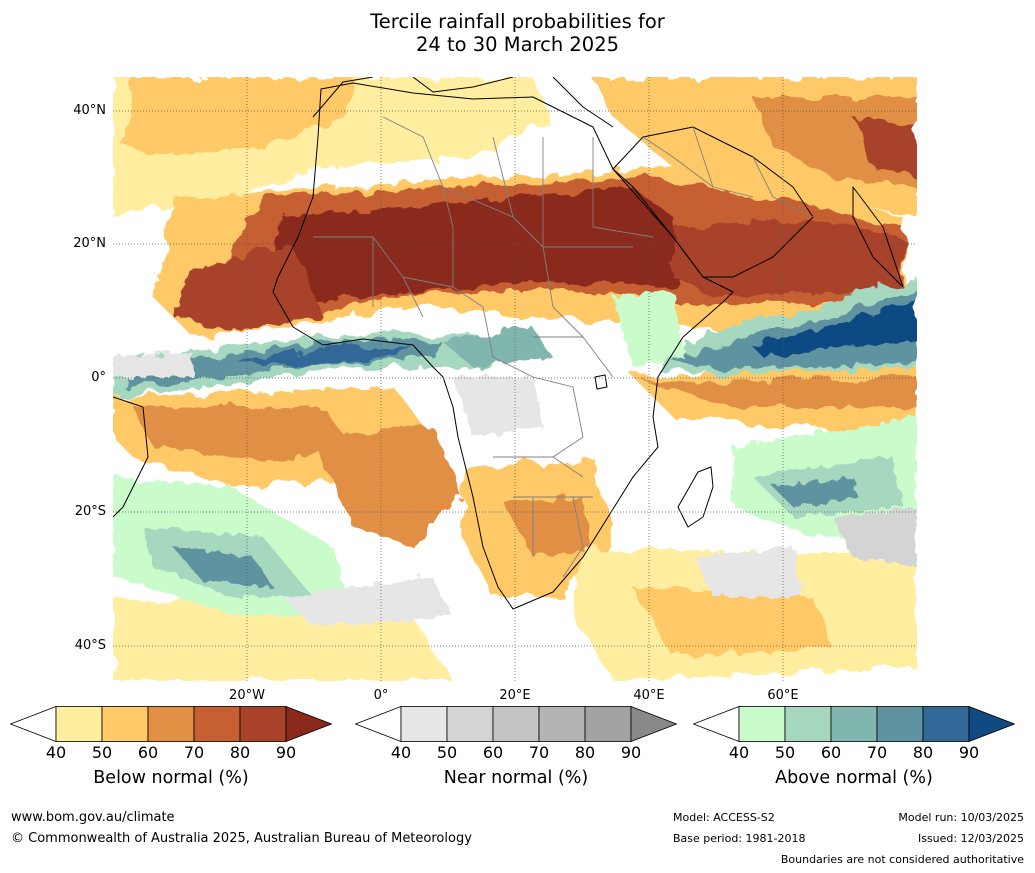 The height and width of the screenshot is (873, 1035). What do you see at coordinates (783, 695) in the screenshot?
I see `lon-label-60e: 60°E` at bounding box center [783, 695].